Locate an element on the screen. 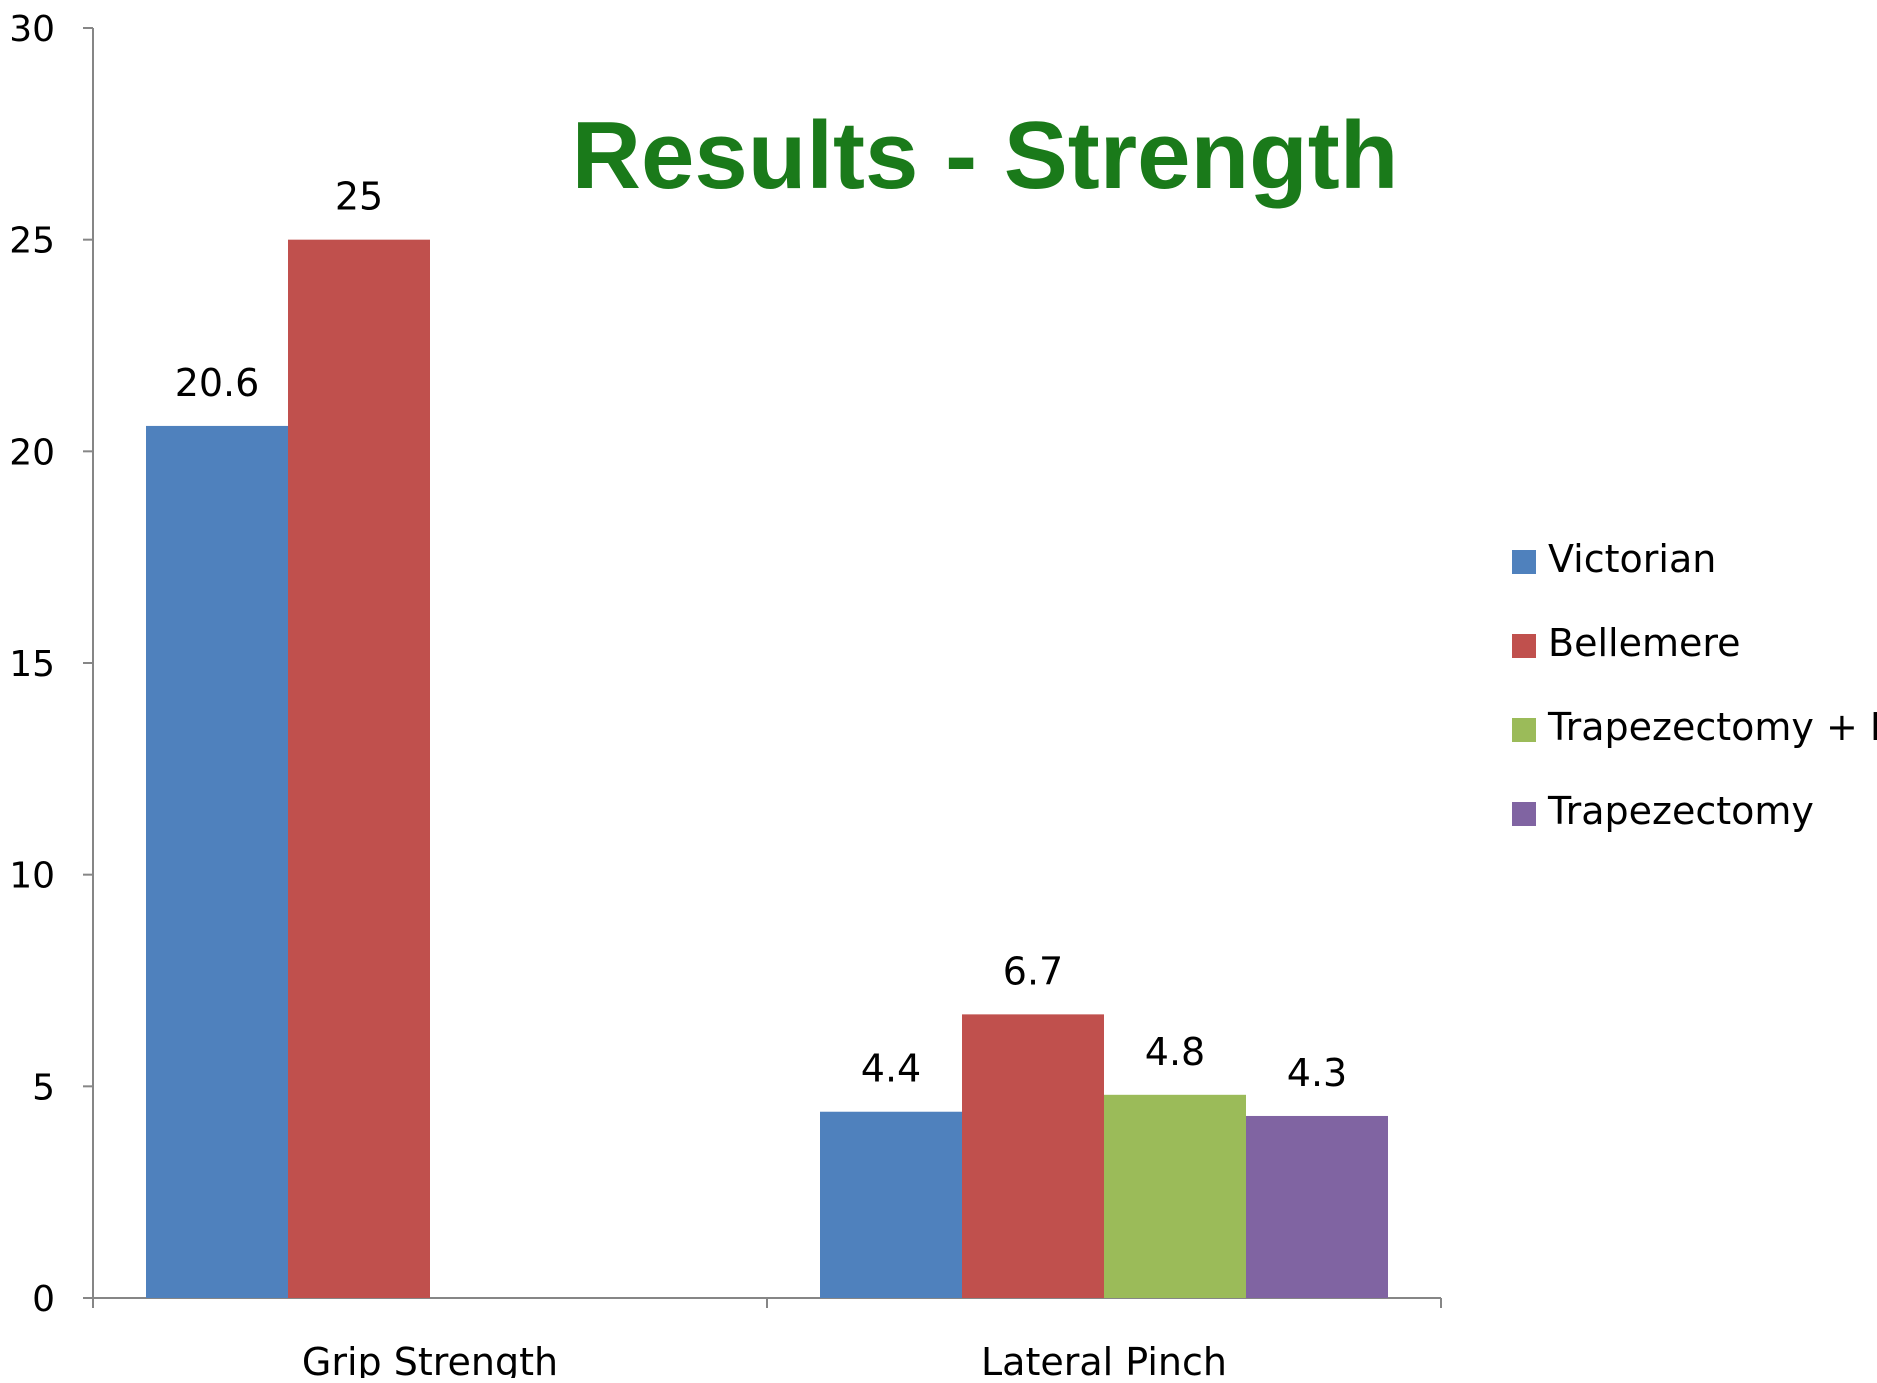 Image resolution: width=1877 pixels, height=1383 pixels. legend-label: Victorian is located at coordinates (1632, 559).